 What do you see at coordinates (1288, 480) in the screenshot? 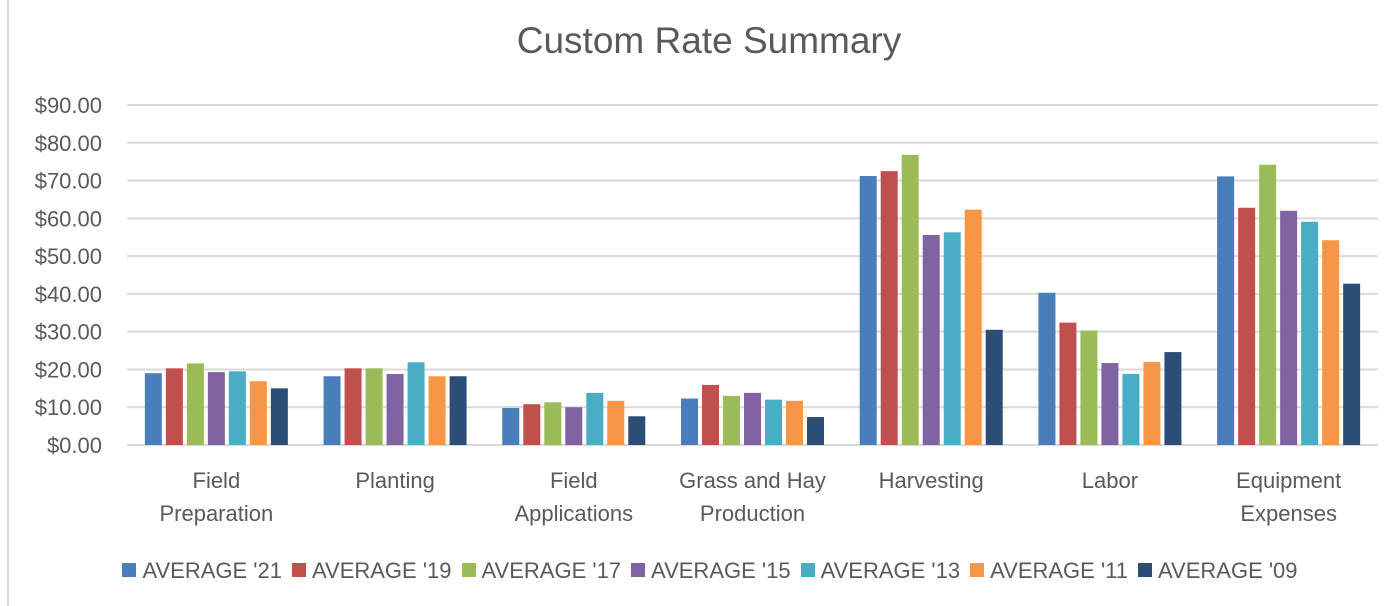
I see `x-category-label: Equipment` at bounding box center [1288, 480].